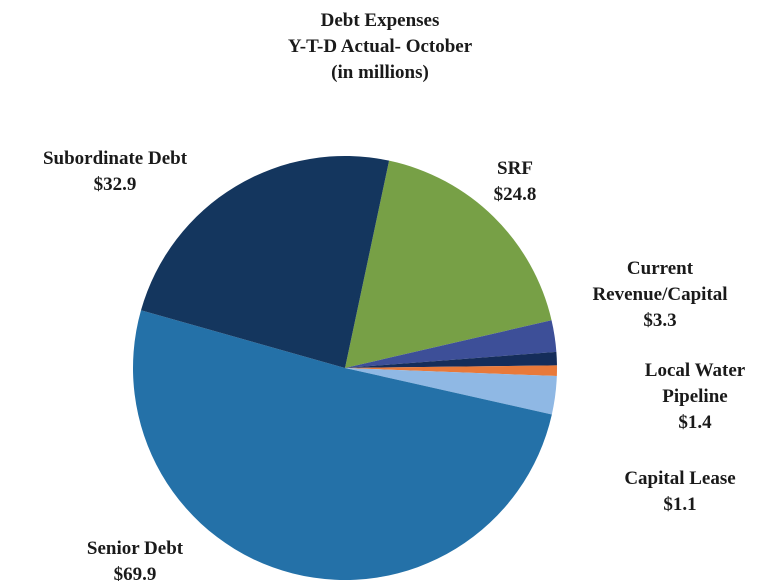 Image resolution: width=761 pixels, height=581 pixels. Describe the element at coordinates (115, 172) in the screenshot. I see `slice-label: Subordinate Debt $32.9` at that location.